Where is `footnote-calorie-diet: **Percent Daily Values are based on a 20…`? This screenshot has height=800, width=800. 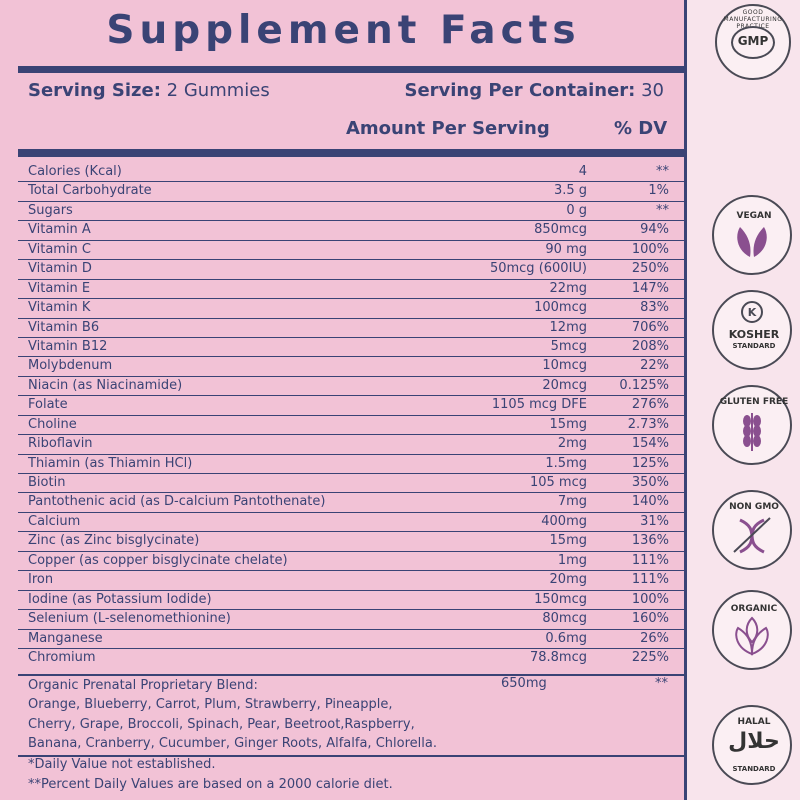
footnote-calorie-diet: **Percent Daily Values are based on a 20… is located at coordinates (210, 784).